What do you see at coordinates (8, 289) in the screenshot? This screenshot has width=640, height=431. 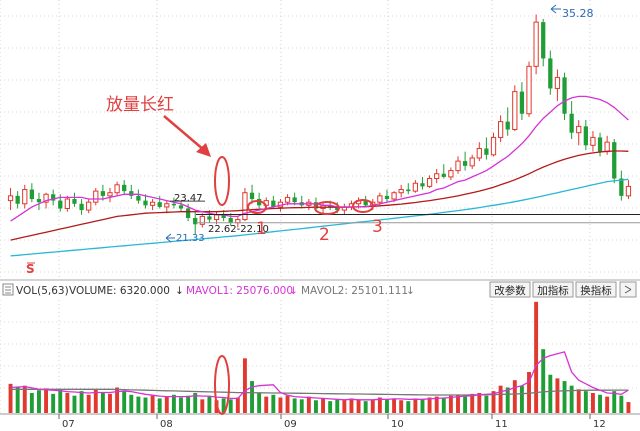 I see `menu-icon` at bounding box center [8, 289].